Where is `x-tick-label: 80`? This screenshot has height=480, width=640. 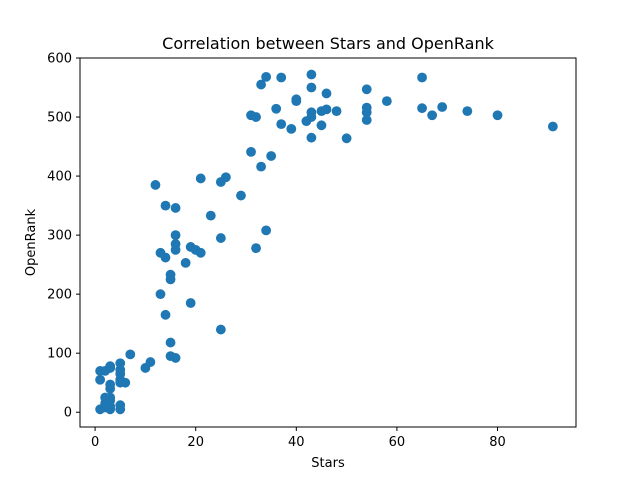 x-tick-label: 80 is located at coordinates (497, 442).